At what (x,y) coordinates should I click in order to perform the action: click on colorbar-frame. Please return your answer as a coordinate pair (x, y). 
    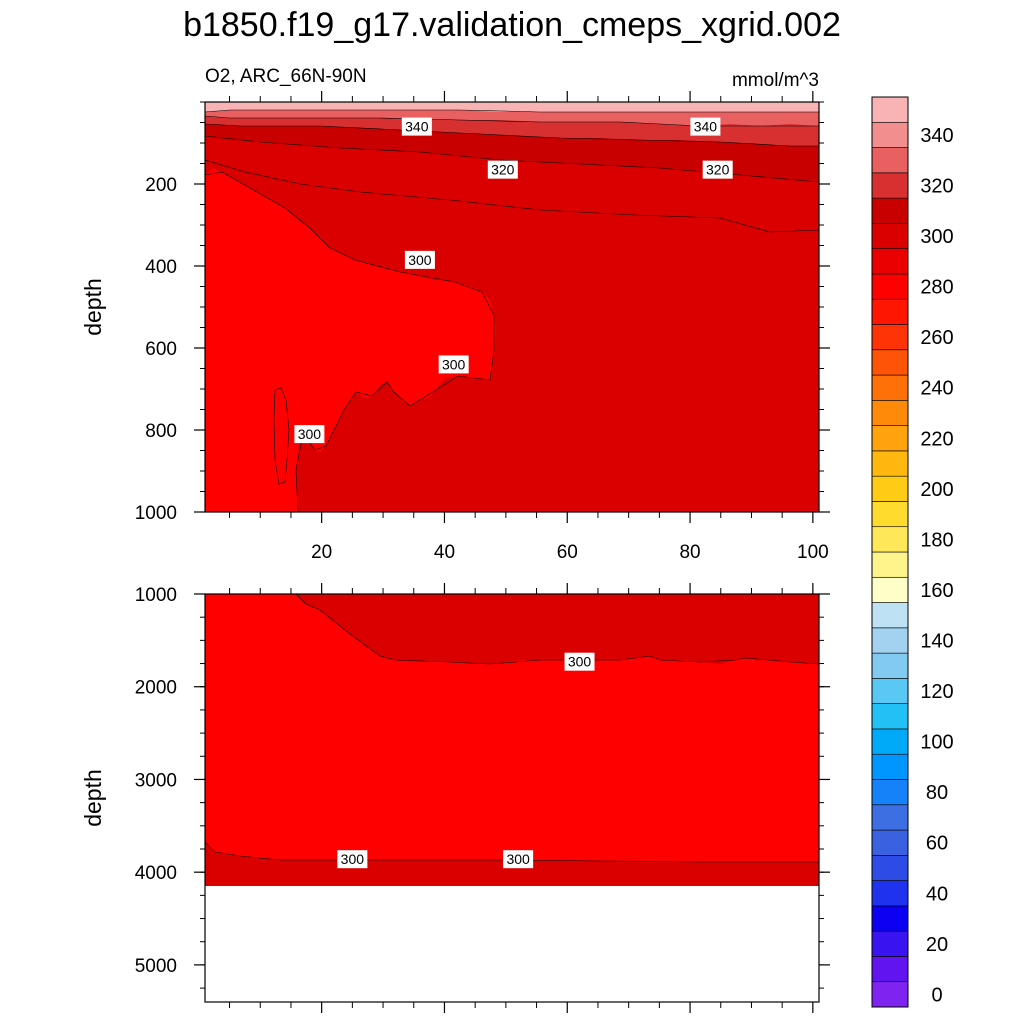
    Looking at the image, I should click on (890, 552).